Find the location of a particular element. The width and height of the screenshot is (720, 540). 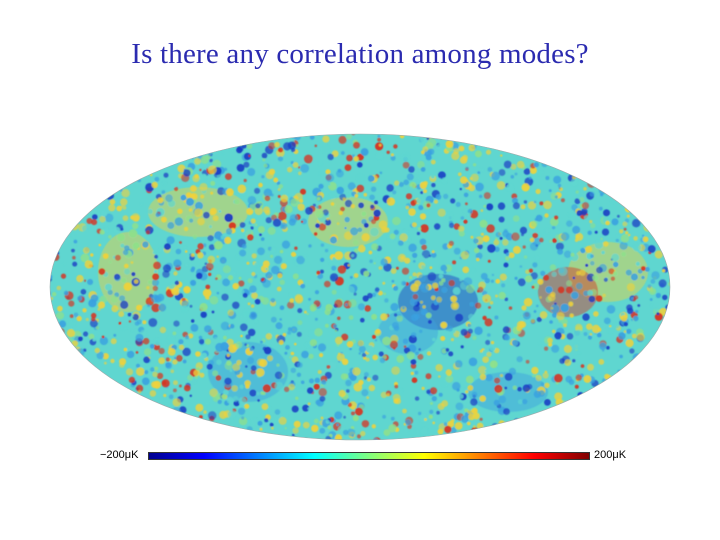

slide-title: Is there any correlation among modes? is located at coordinates (360, 54).